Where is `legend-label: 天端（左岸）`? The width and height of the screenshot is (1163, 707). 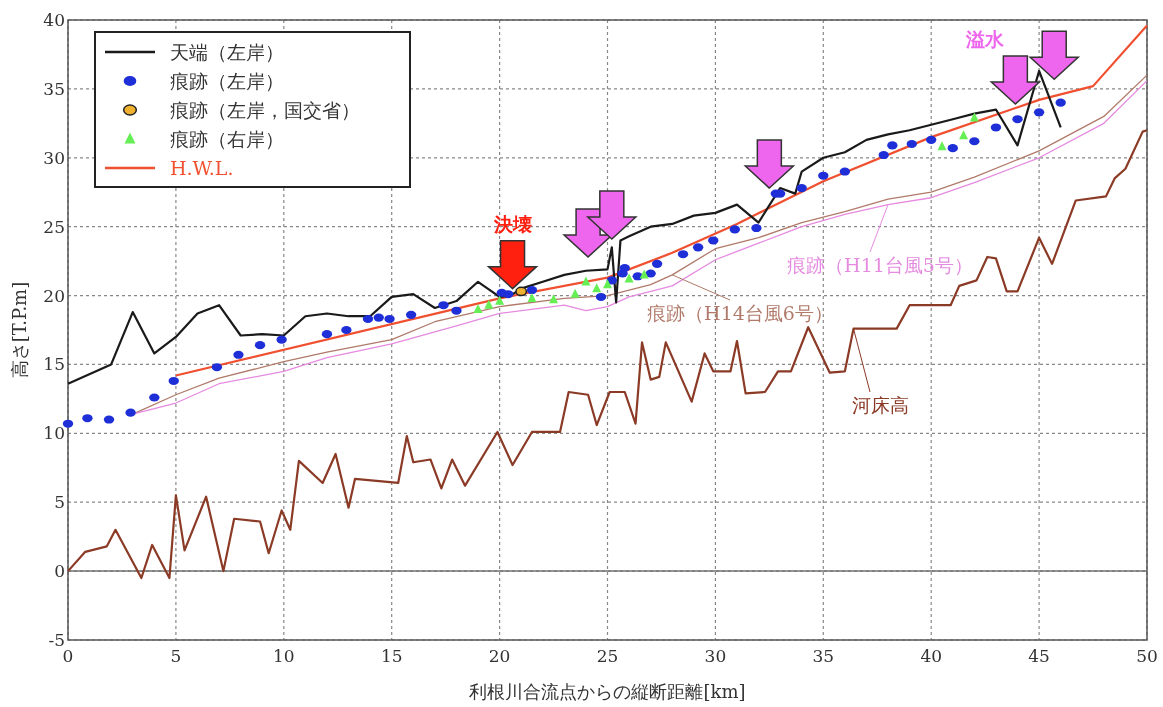 legend-label: 天端（左岸） is located at coordinates (227, 52).